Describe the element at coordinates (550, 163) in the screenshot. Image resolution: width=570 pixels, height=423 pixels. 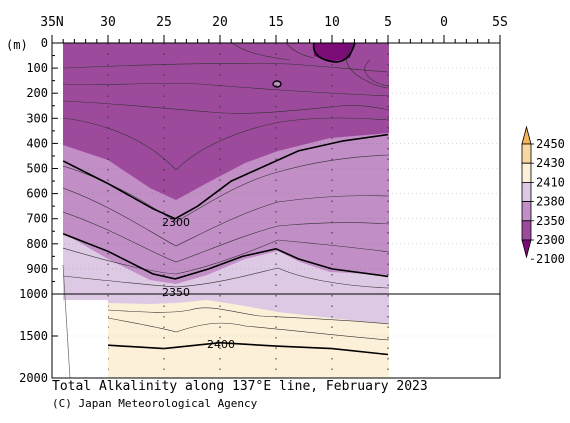
I see `colorbar-label: 2430` at that location.